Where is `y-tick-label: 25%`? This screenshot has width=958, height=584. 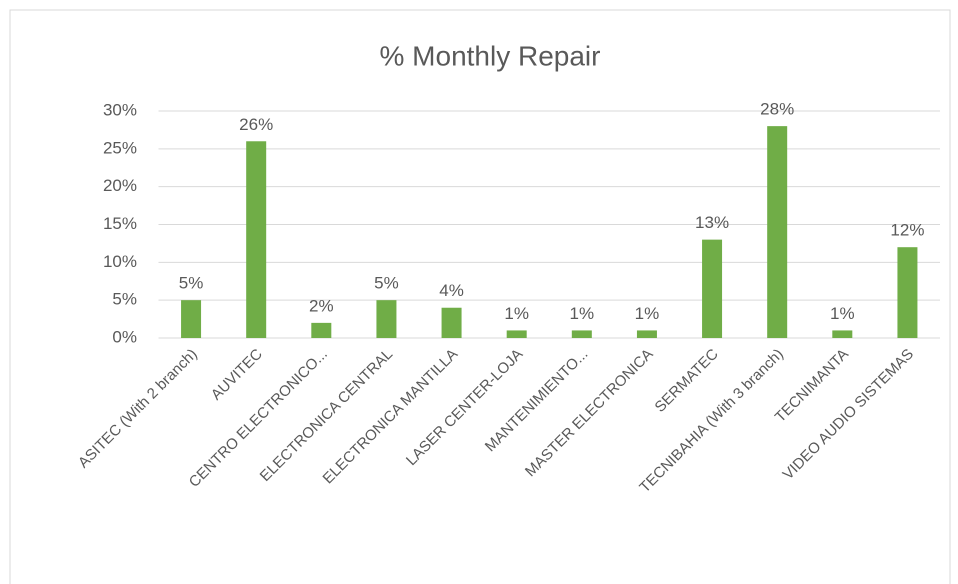
y-tick-label: 25% is located at coordinates (120, 147).